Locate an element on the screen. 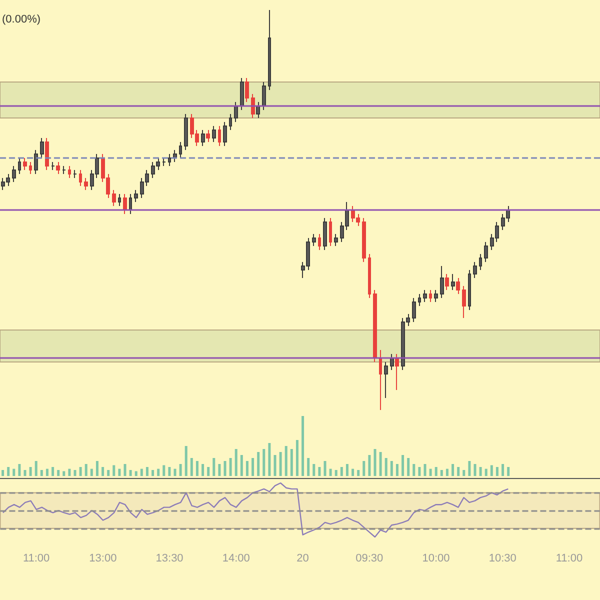 The width and height of the screenshot is (600, 600). x-tick-label: 20 is located at coordinates (302, 558).